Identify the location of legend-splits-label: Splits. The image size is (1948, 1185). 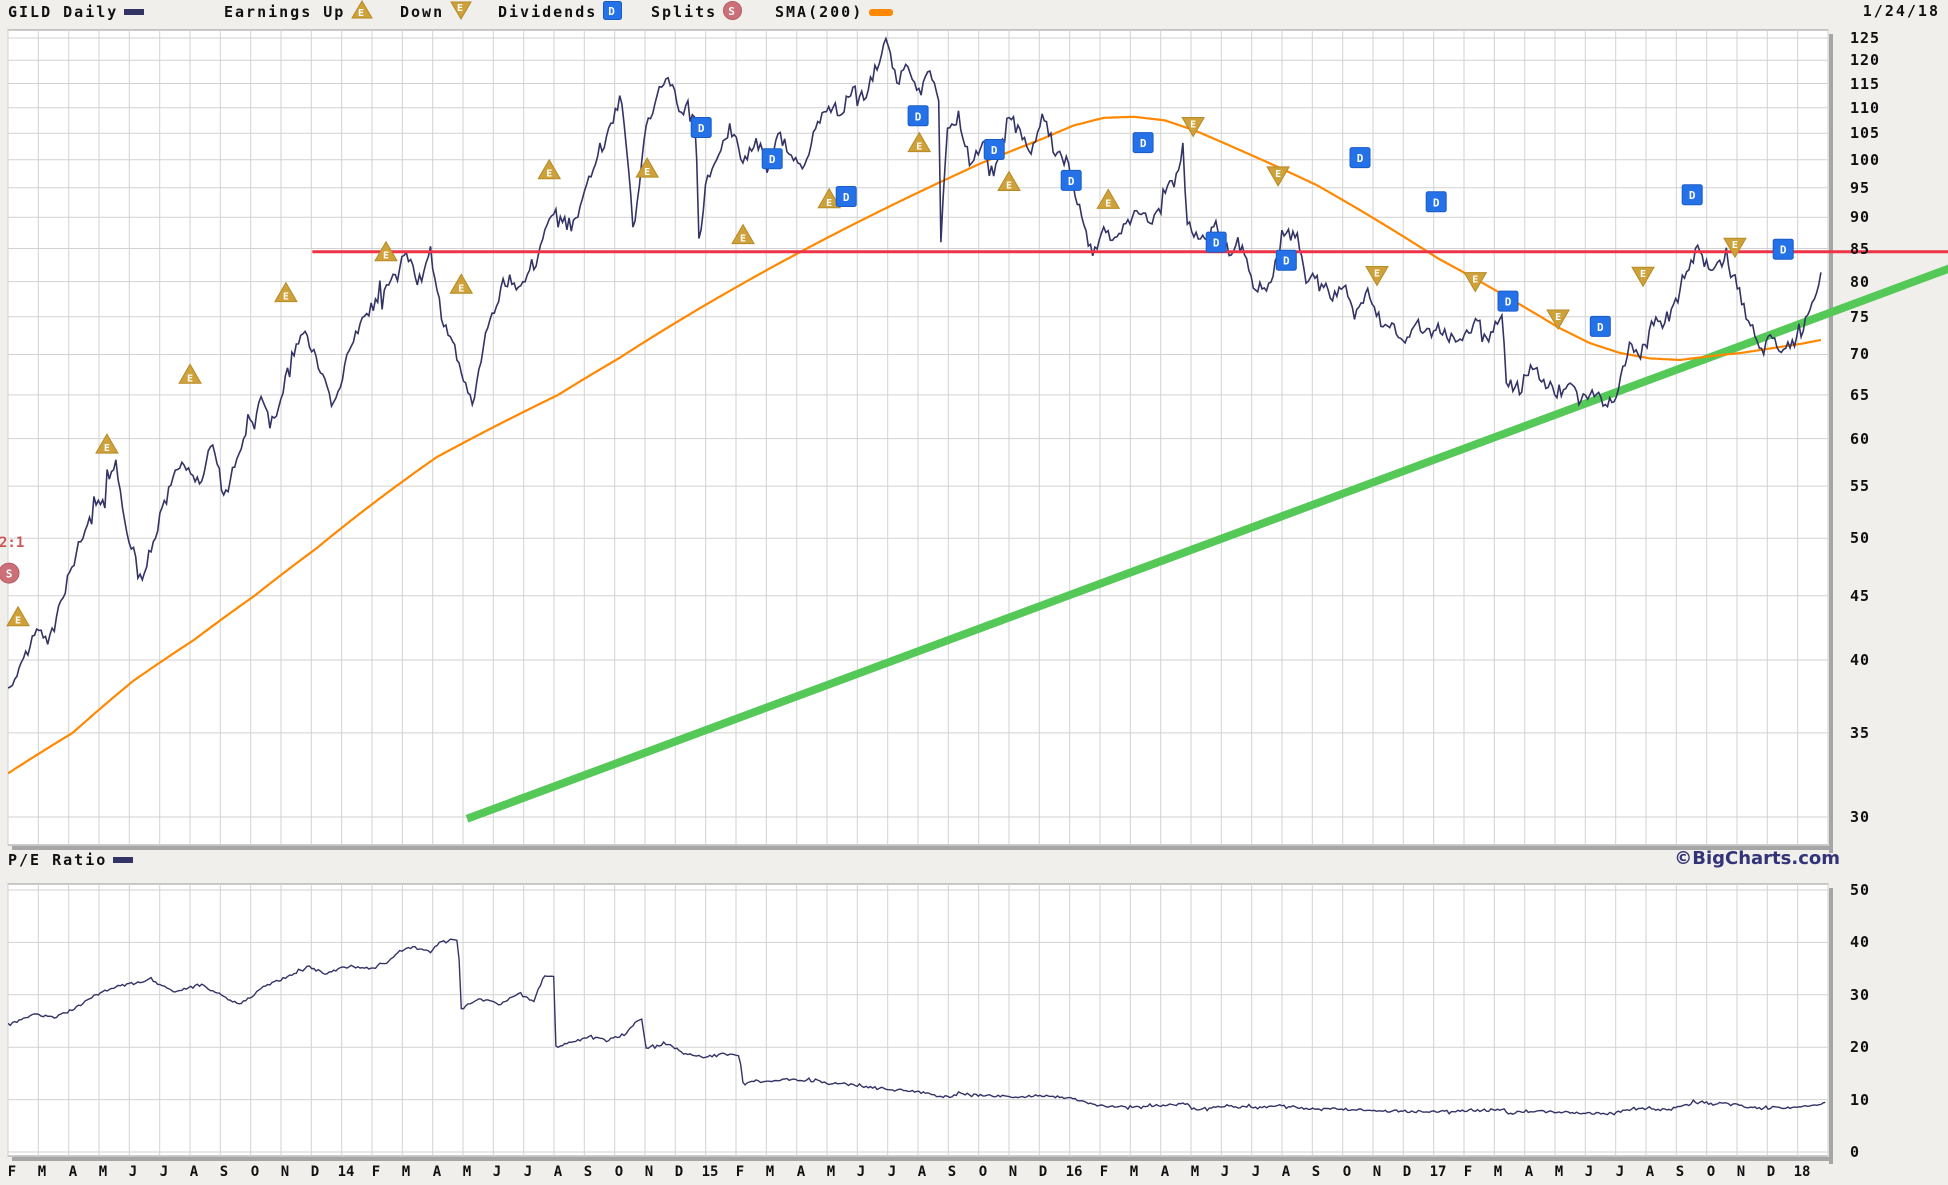
(684, 12).